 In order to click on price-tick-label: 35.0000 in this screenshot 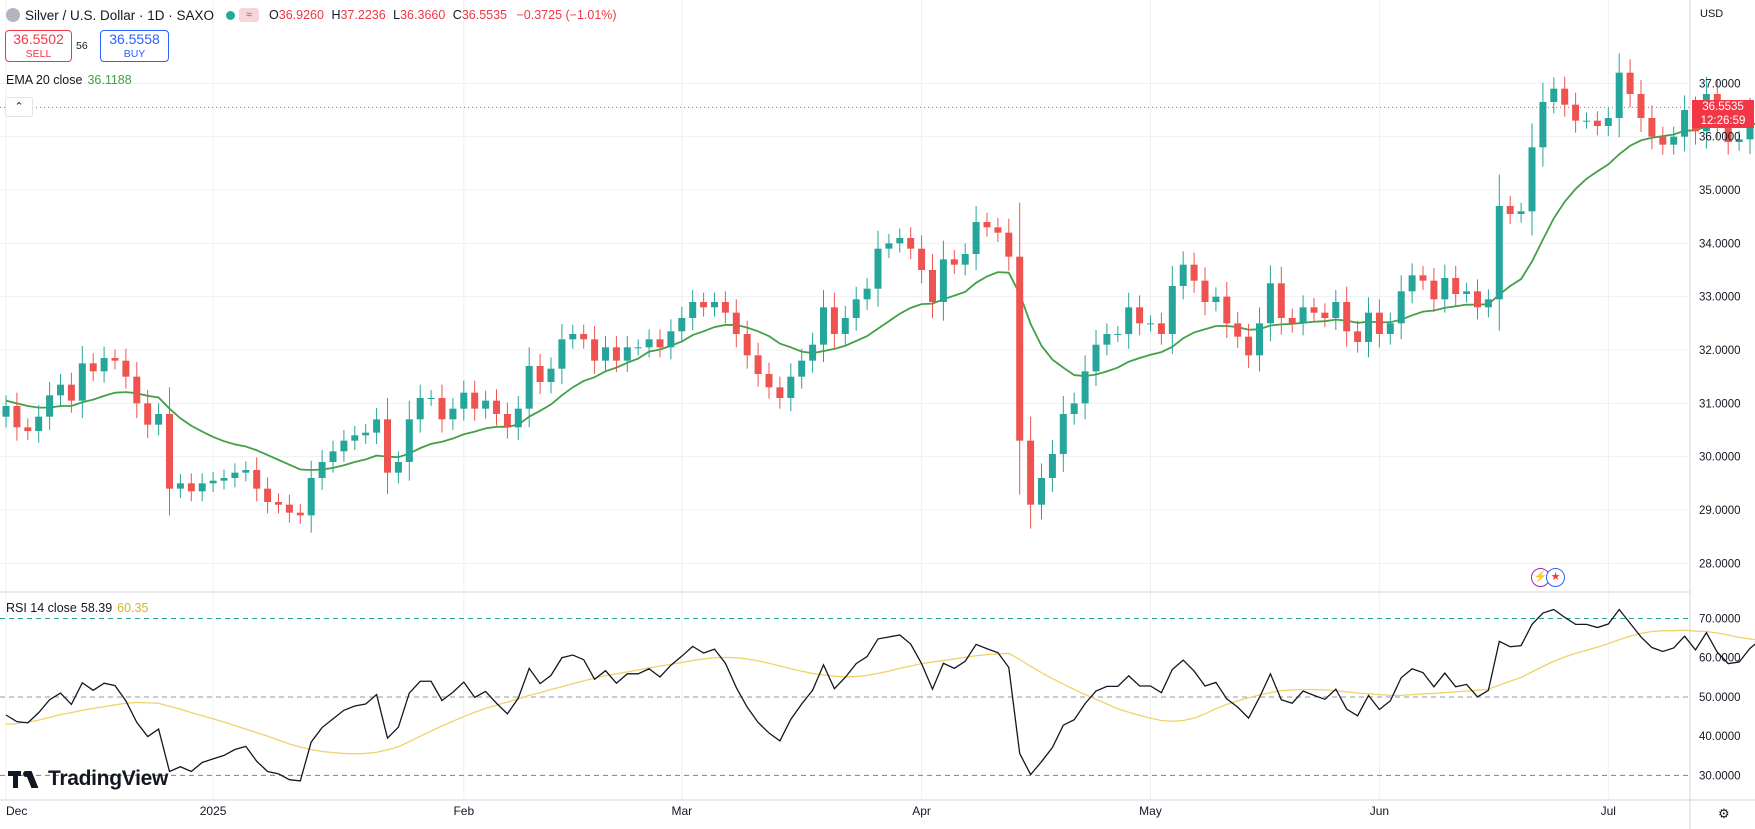, I will do `click(1720, 191)`.